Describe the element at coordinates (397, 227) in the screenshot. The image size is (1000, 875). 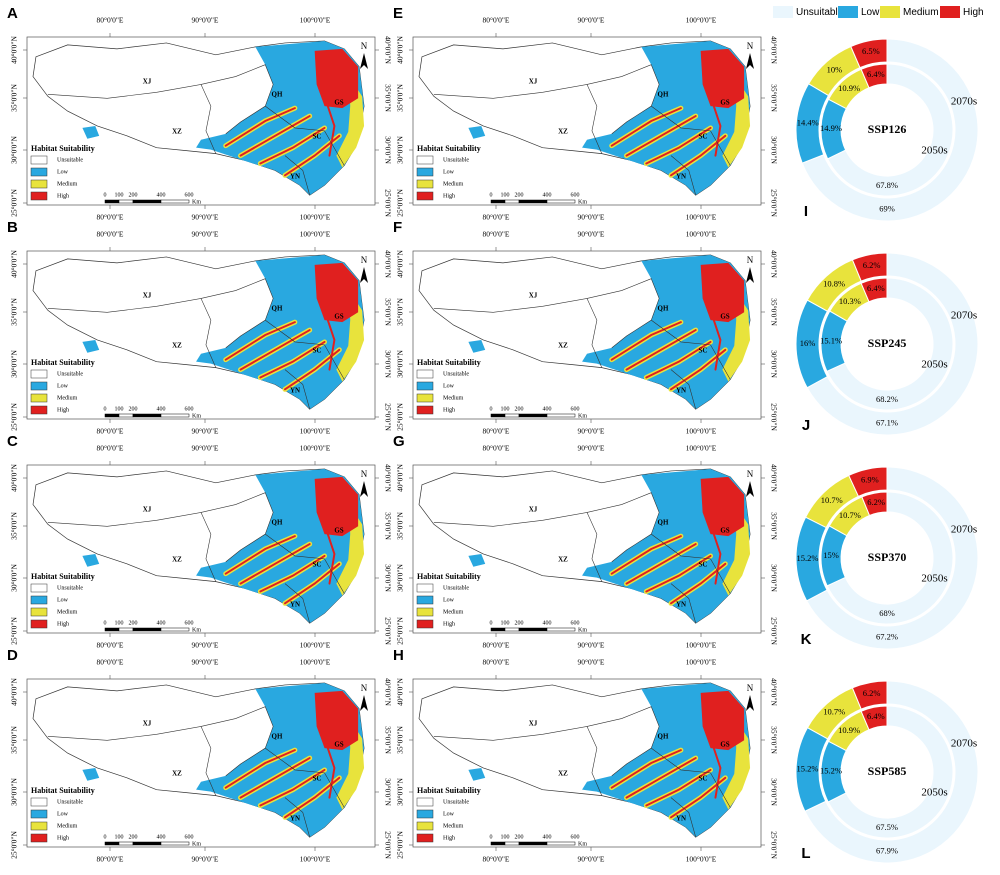
I see `panel-letter: F` at that location.